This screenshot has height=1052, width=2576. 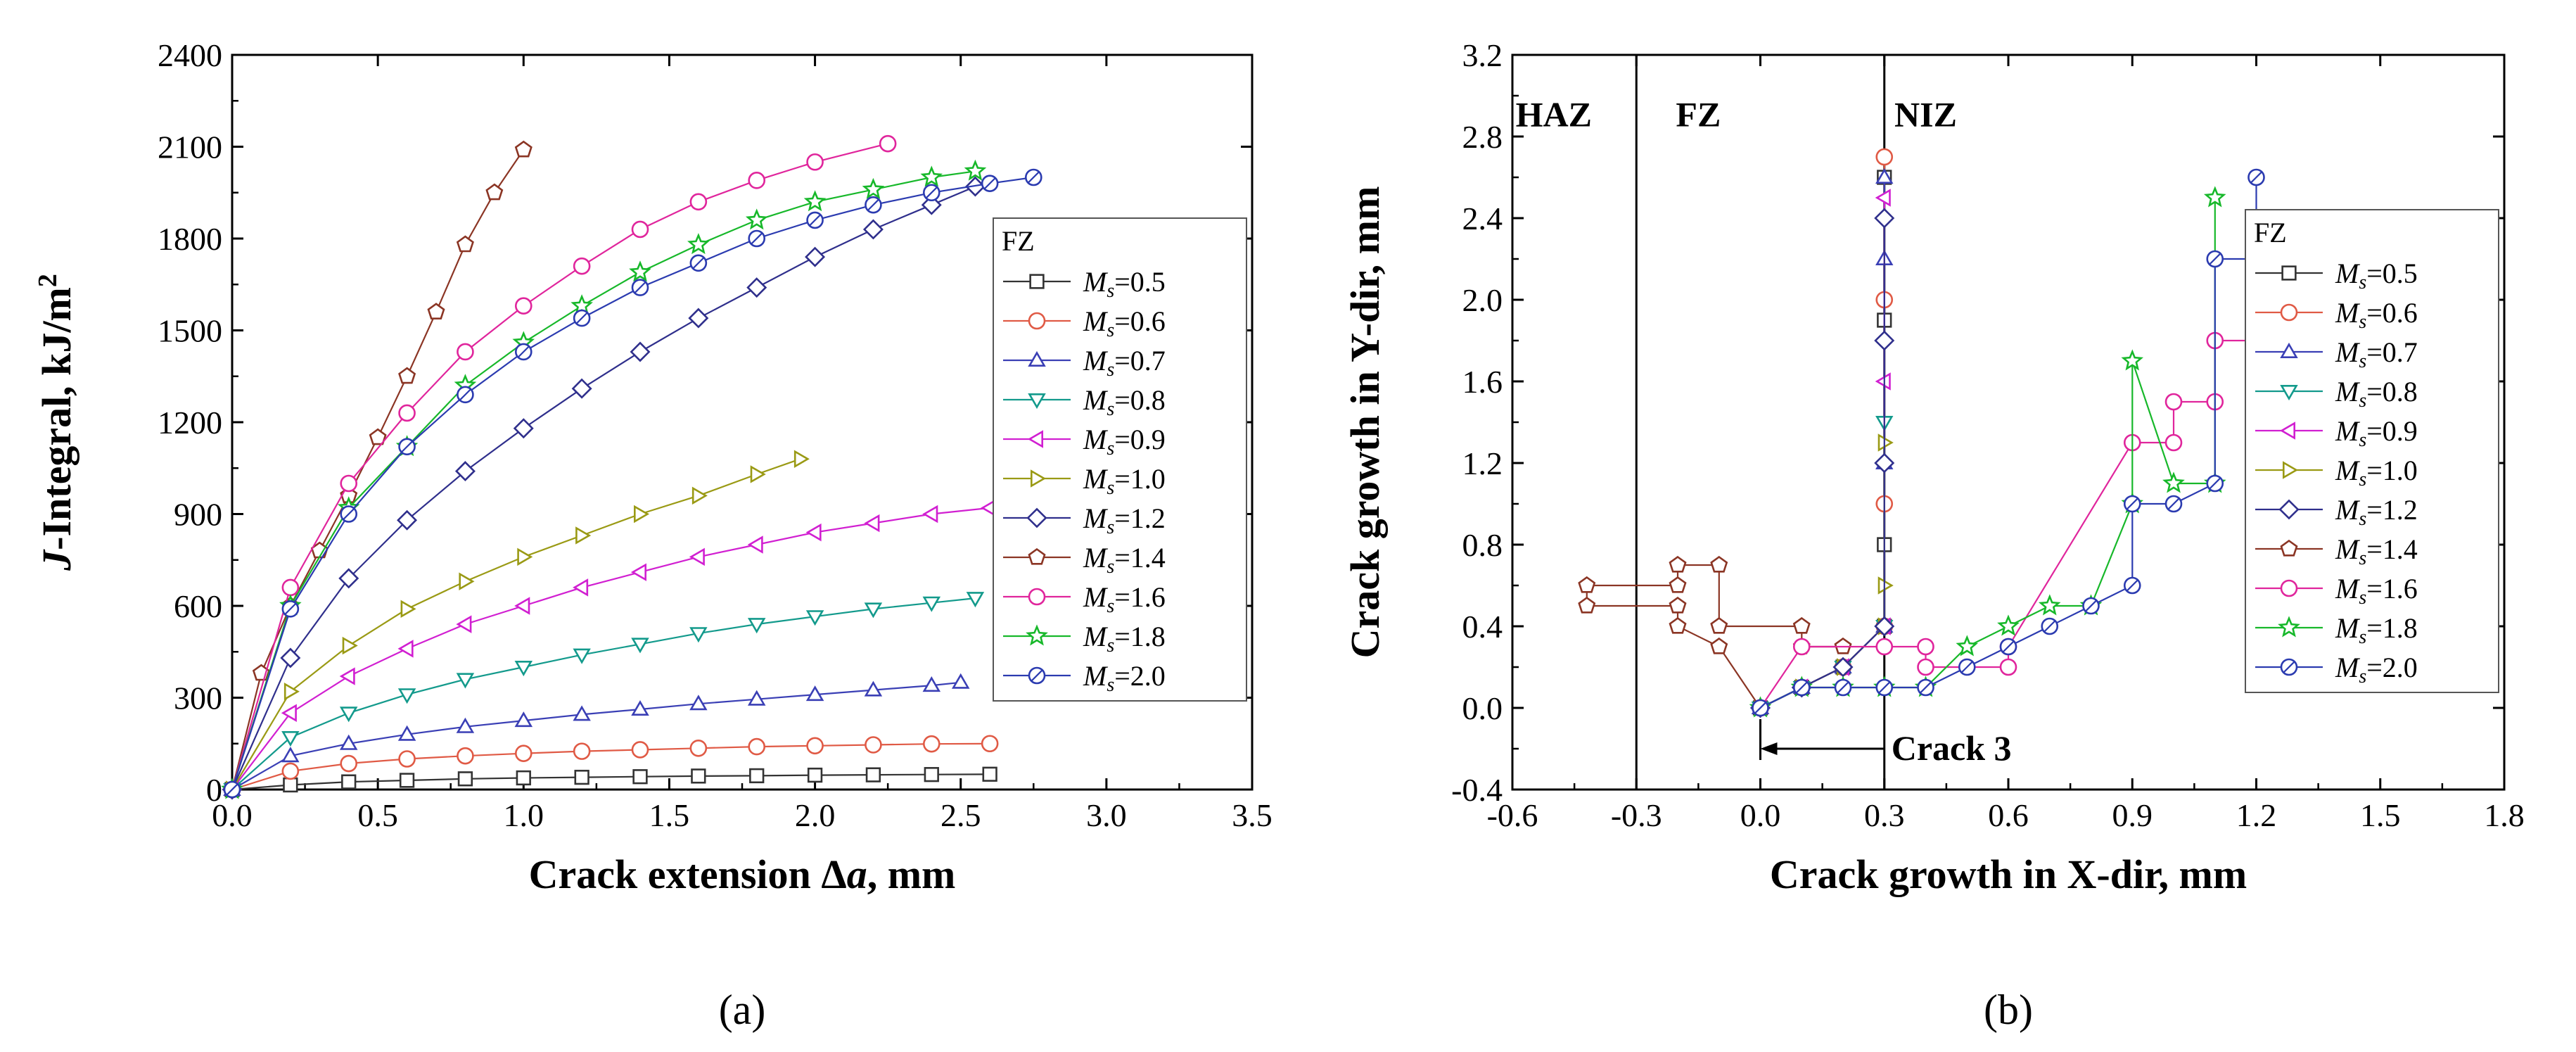 What do you see at coordinates (1124, 599) in the screenshot?
I see `legend-label: Ms=1.6` at bounding box center [1124, 599].